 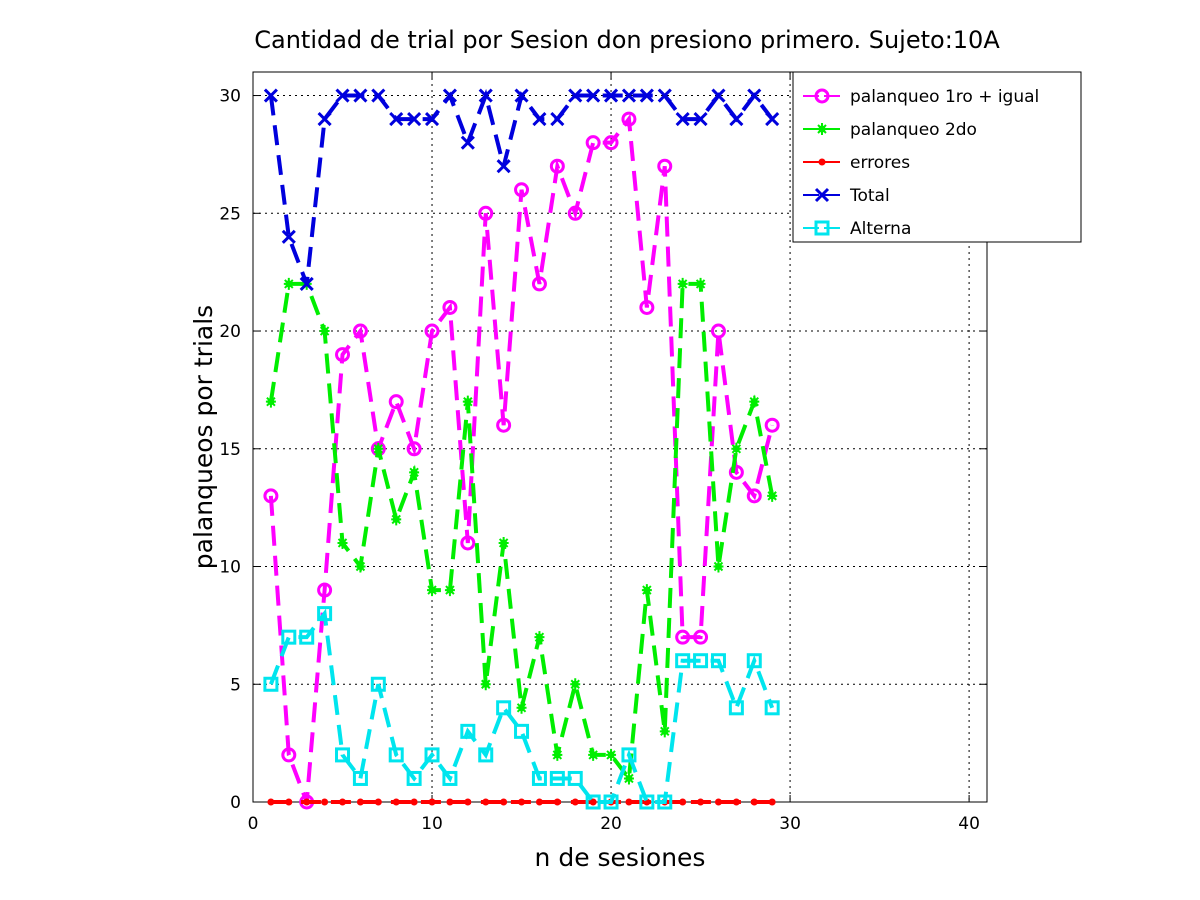 I want to click on legend-box, so click(x=937, y=157).